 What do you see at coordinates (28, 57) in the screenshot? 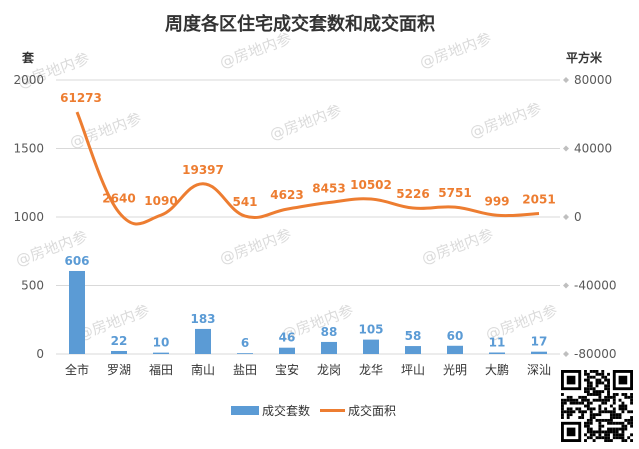
I see `left-axis-unit: 套` at bounding box center [28, 57].